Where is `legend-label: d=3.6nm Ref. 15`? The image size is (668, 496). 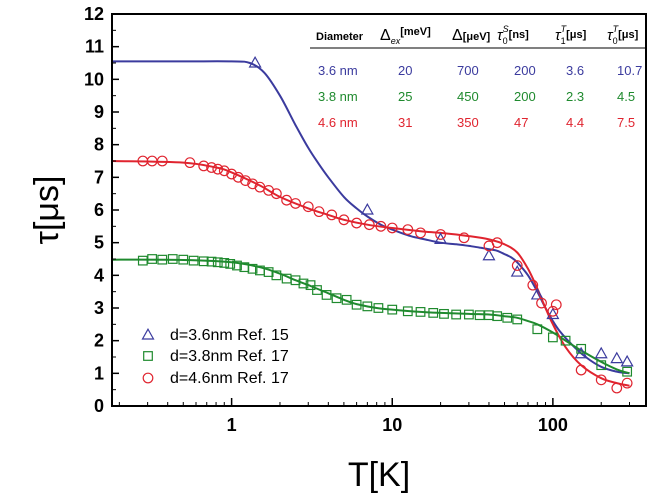
legend-label: d=3.6nm Ref. 15 is located at coordinates (229, 335).